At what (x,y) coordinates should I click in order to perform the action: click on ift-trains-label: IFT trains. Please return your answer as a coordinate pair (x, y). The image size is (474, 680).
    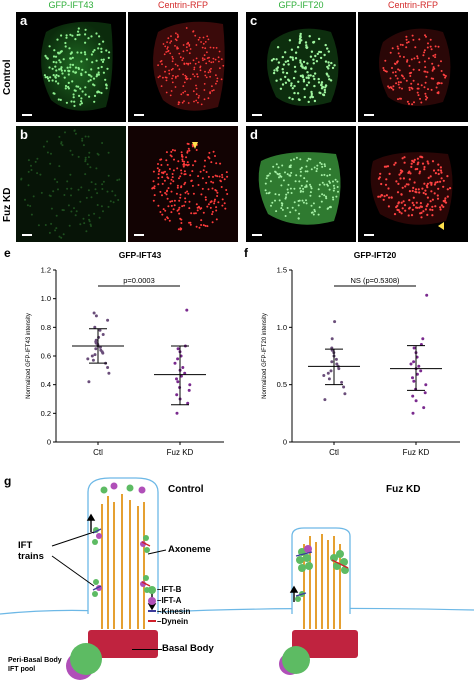
    Looking at the image, I should click on (31, 551).